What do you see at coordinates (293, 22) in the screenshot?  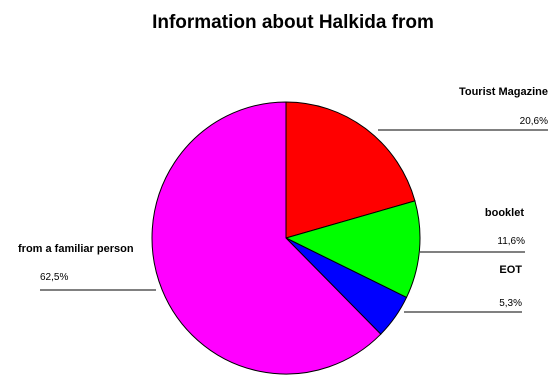 I see `chart-title: Information about Halkida from` at bounding box center [293, 22].